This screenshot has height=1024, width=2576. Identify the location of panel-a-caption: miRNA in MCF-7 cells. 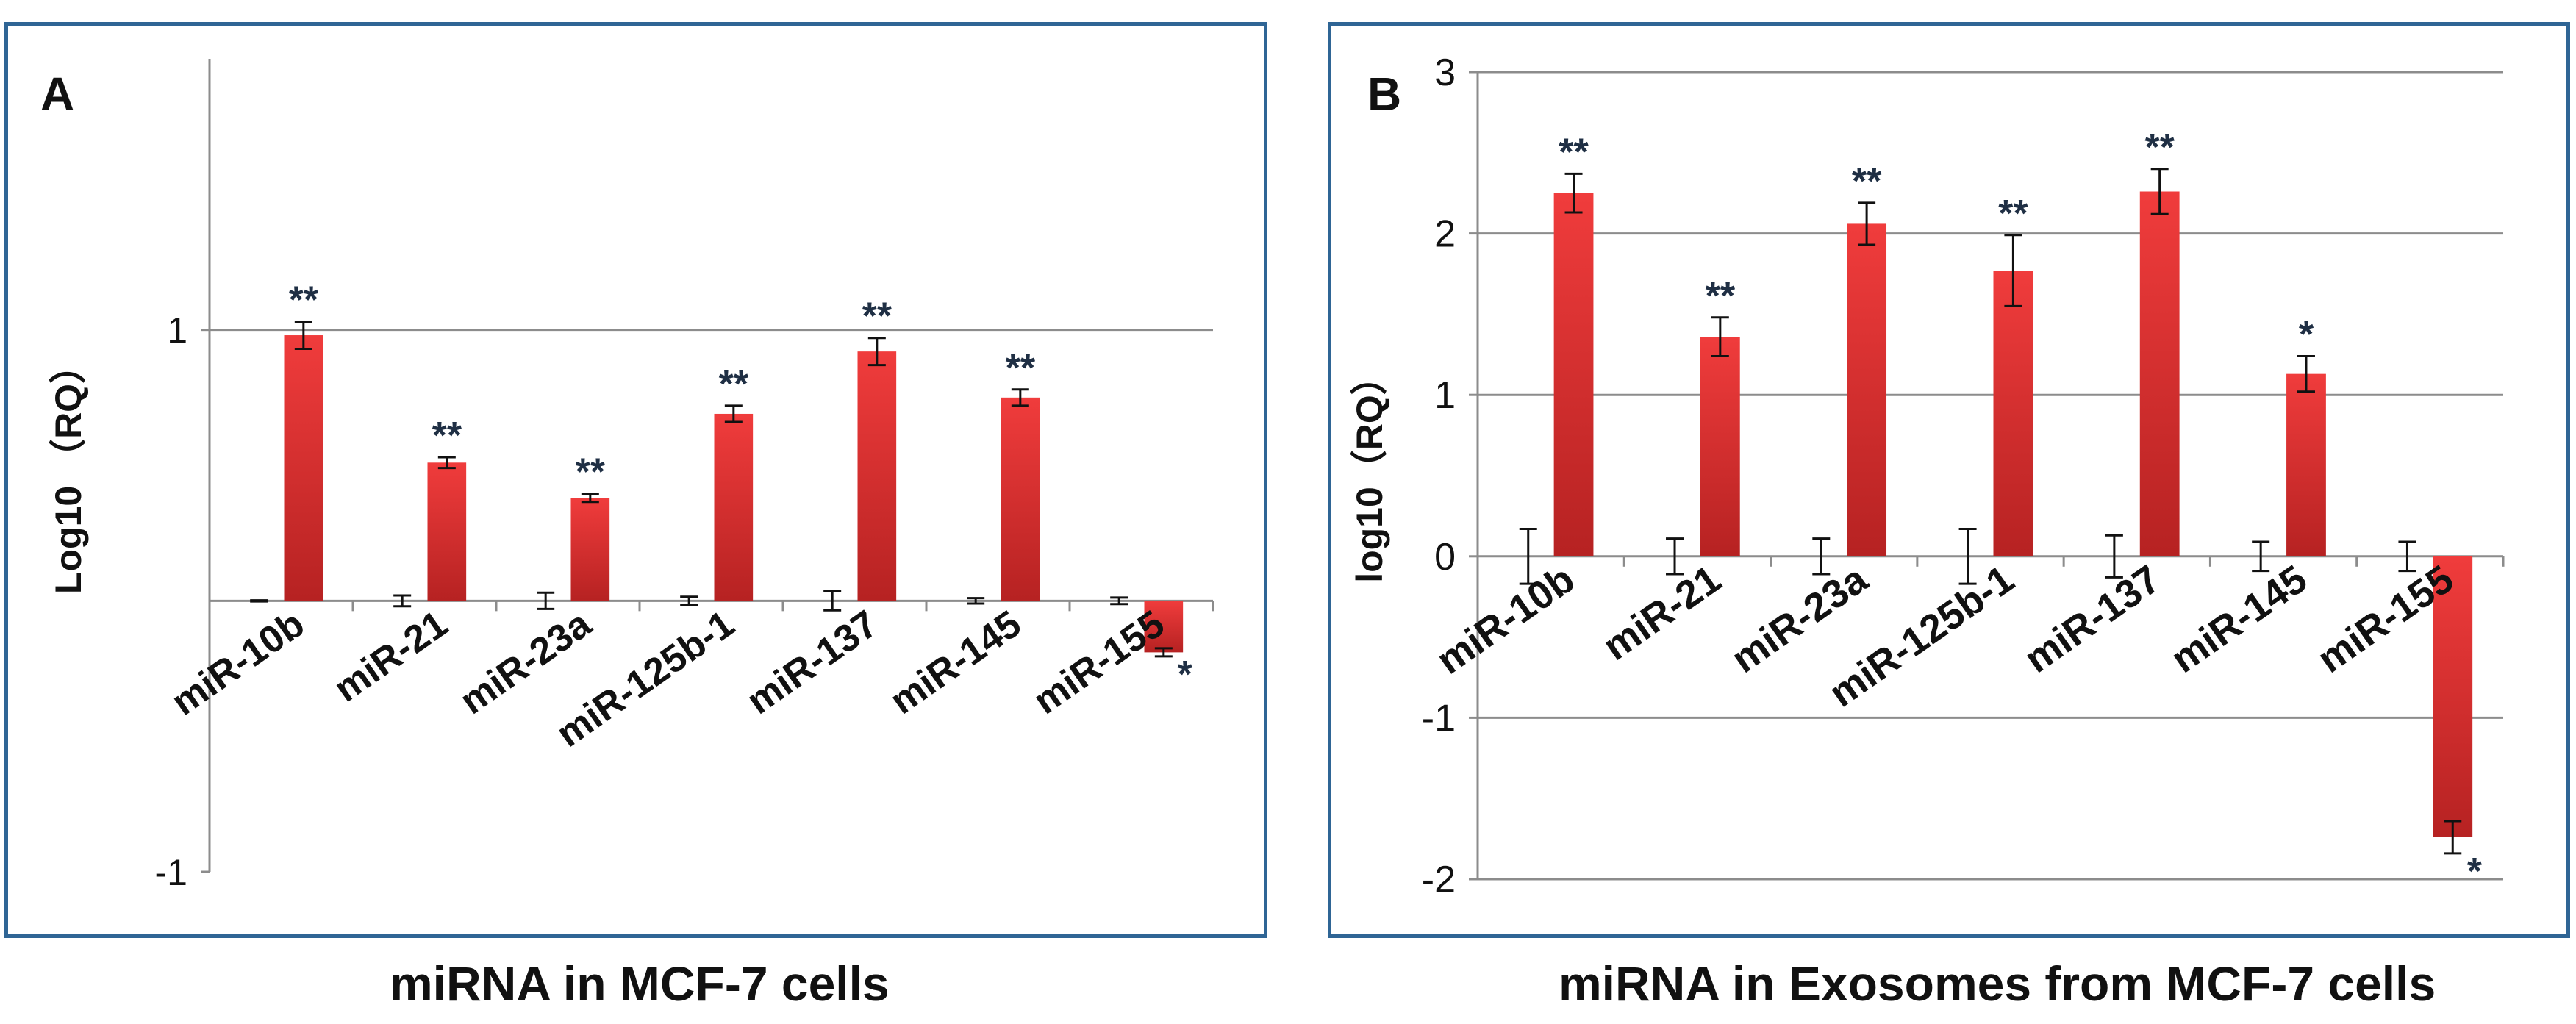
(640, 983).